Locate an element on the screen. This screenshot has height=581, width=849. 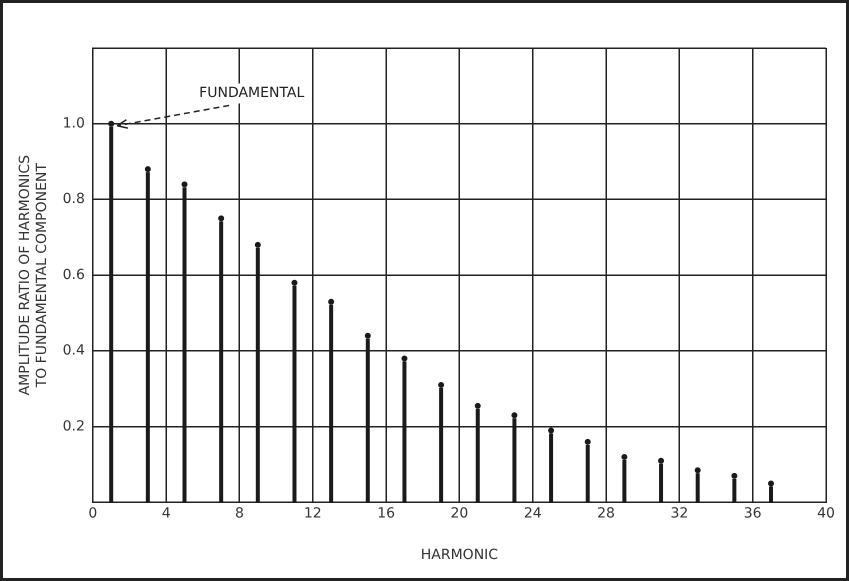
annotation: FUNDAMENTAL is located at coordinates (251, 93).